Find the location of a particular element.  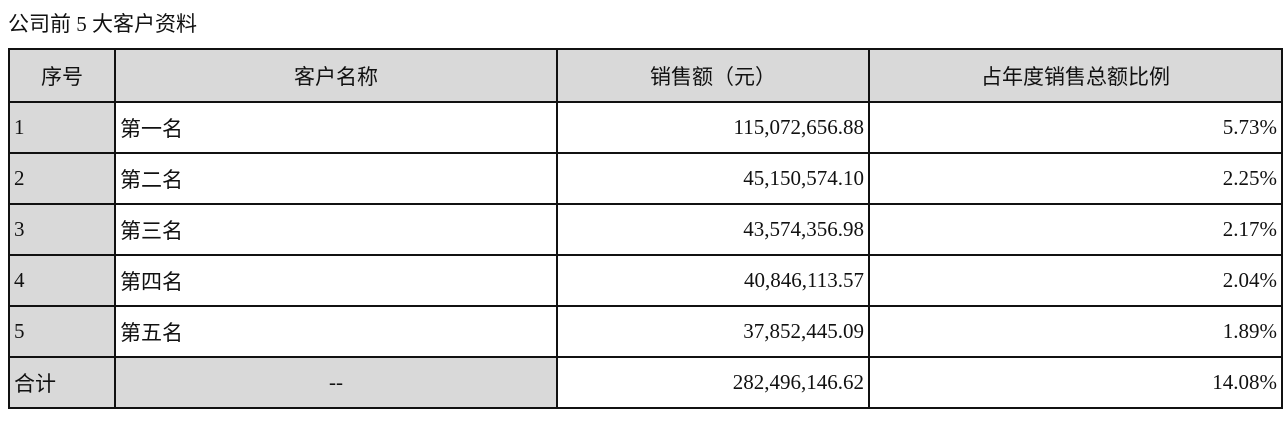

header-row: 序号 客户名称 销售额（元） 占年度销售总额比例 is located at coordinates (645, 75).